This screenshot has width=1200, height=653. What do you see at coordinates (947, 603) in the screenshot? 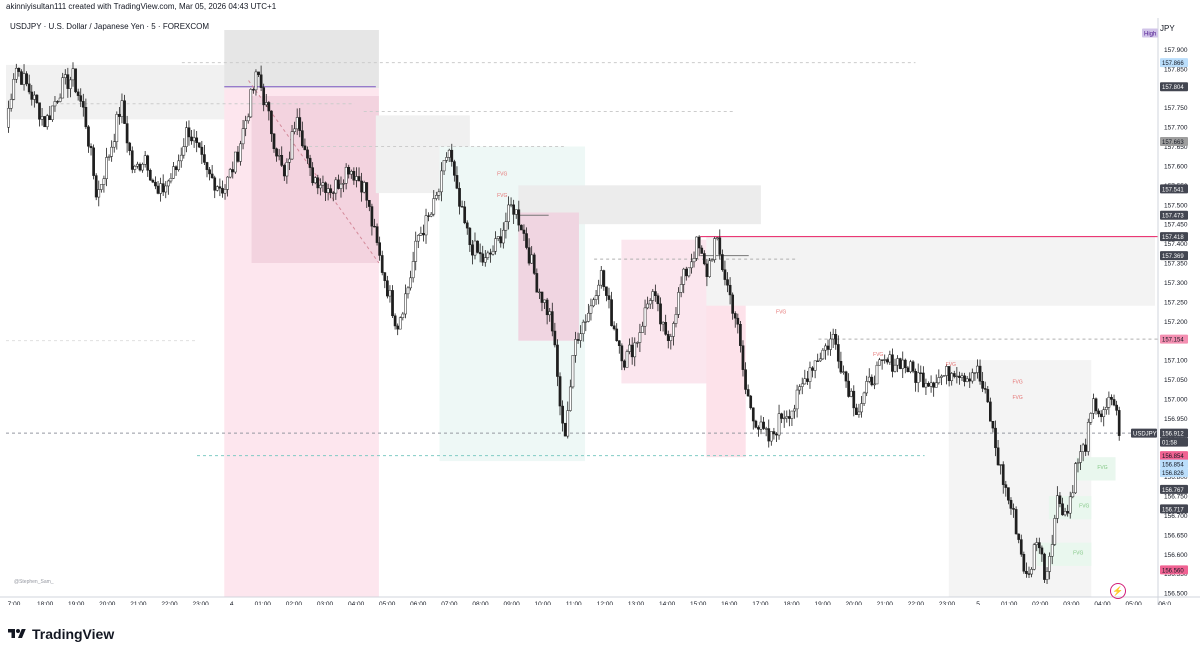
I see `x-tick-label: 23:00` at bounding box center [947, 603].